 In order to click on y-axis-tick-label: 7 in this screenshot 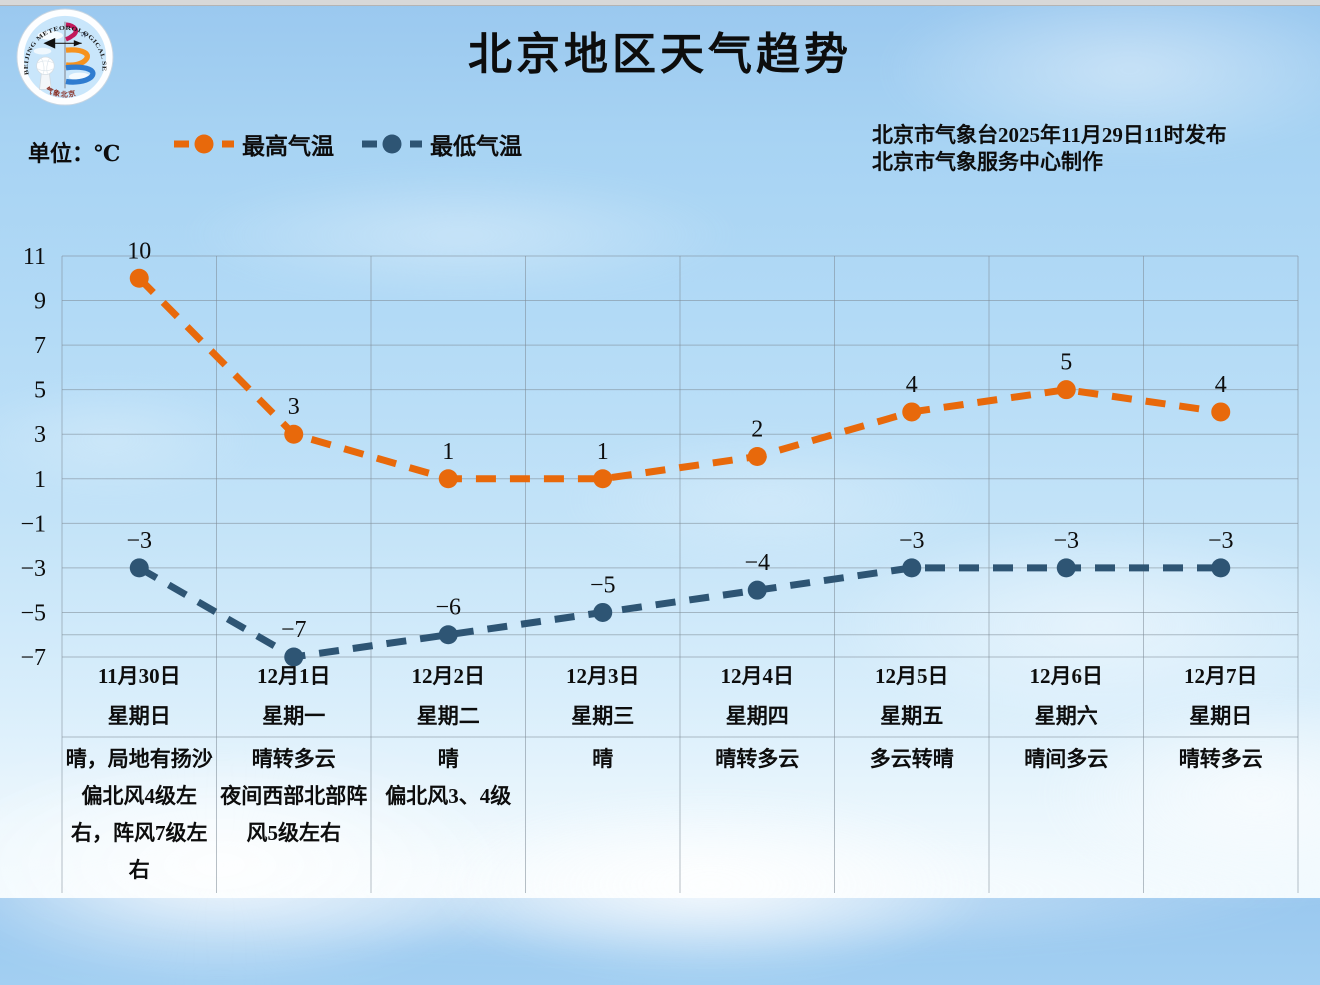, I will do `click(40, 346)`.